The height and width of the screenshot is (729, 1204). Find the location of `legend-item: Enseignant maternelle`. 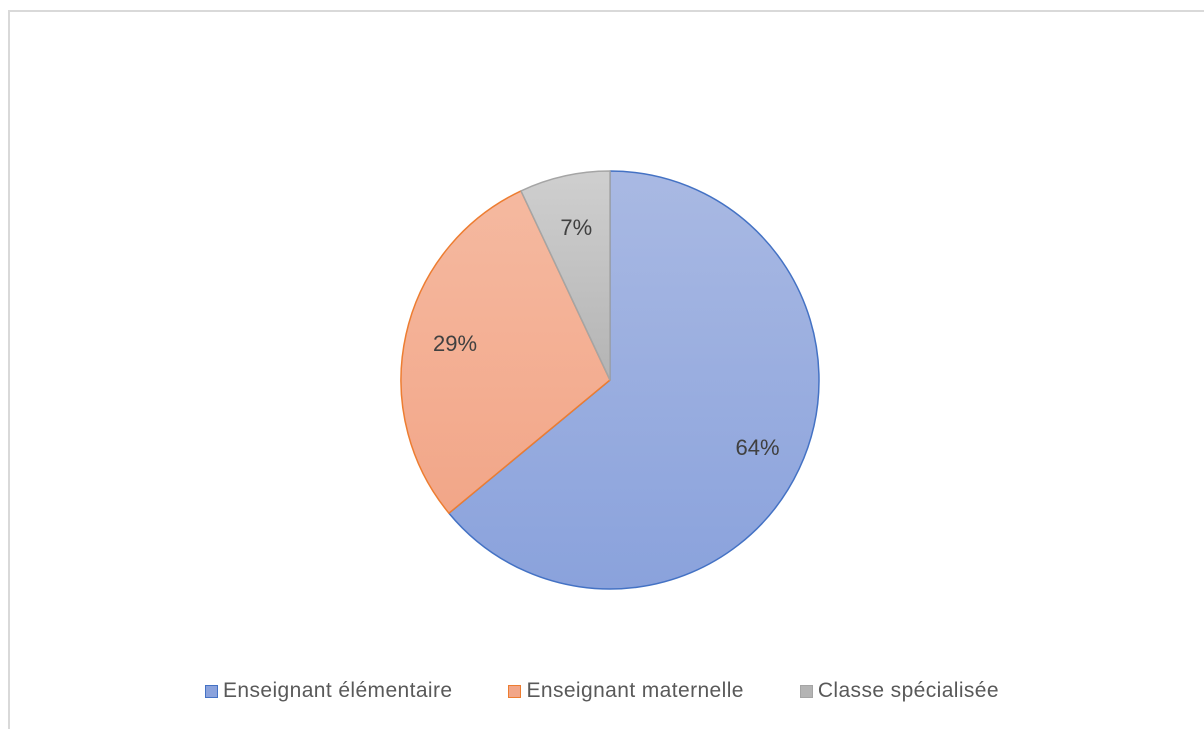

legend-item: Enseignant maternelle is located at coordinates (625, 691).